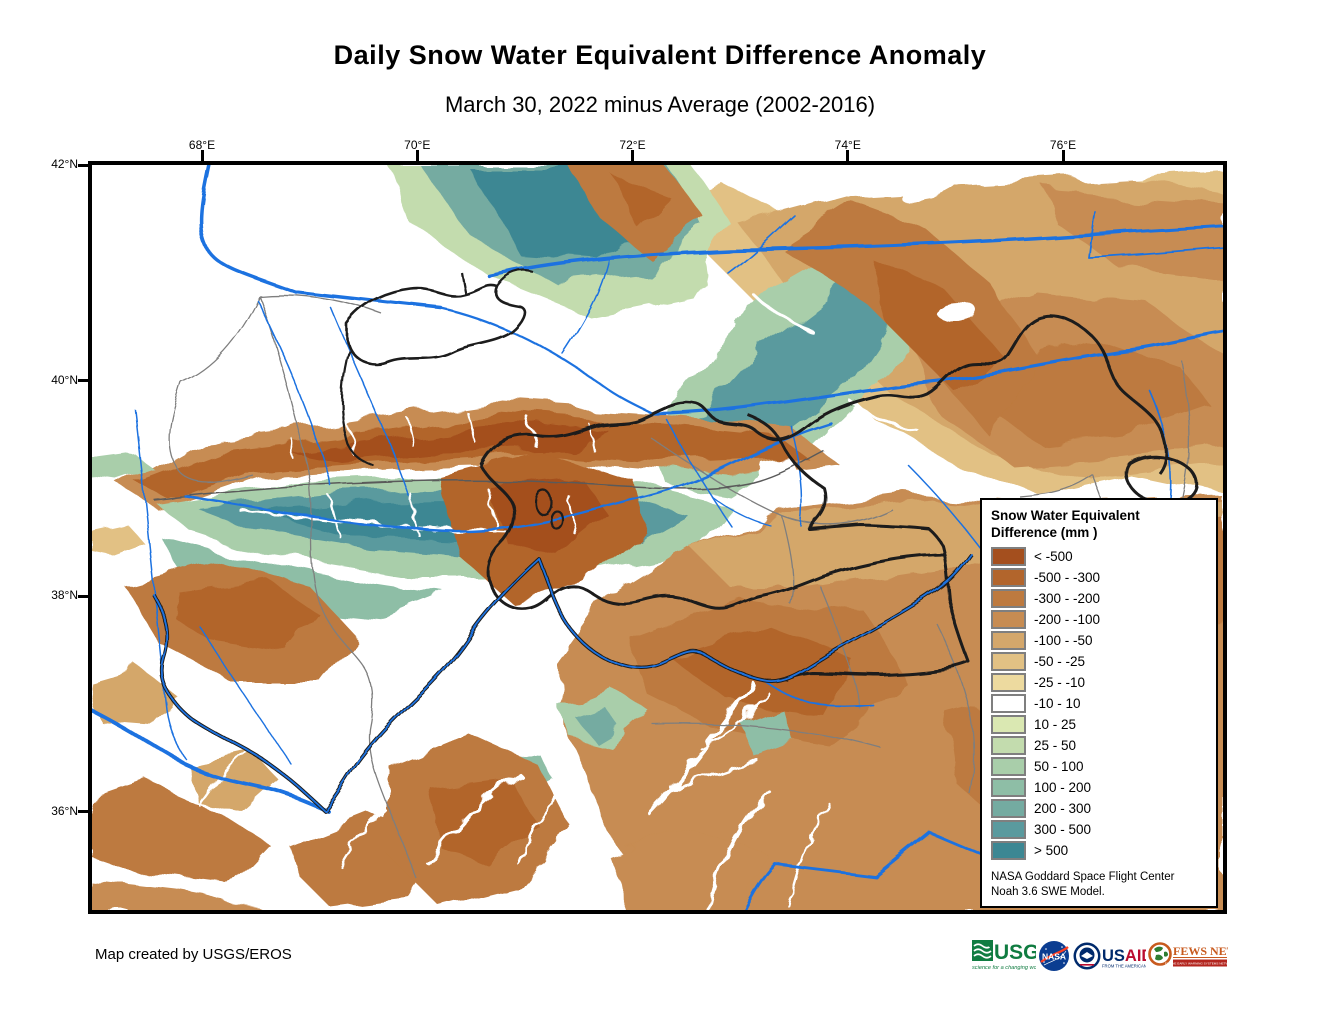  Describe the element at coordinates (64, 379) in the screenshot. I see `y-tick-label: 40°N` at that location.